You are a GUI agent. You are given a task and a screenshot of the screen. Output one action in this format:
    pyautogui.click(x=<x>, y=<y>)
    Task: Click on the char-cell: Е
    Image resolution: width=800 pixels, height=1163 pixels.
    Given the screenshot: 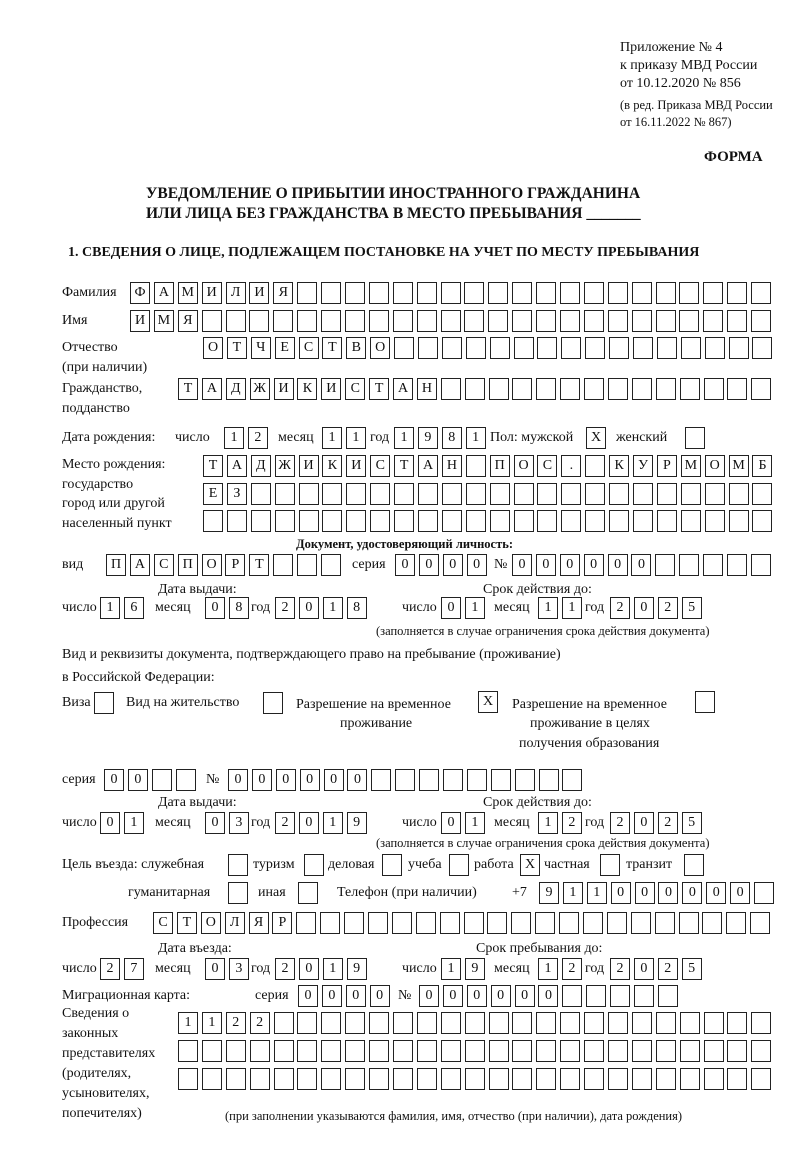 What is the action you would take?
    pyautogui.click(x=213, y=494)
    